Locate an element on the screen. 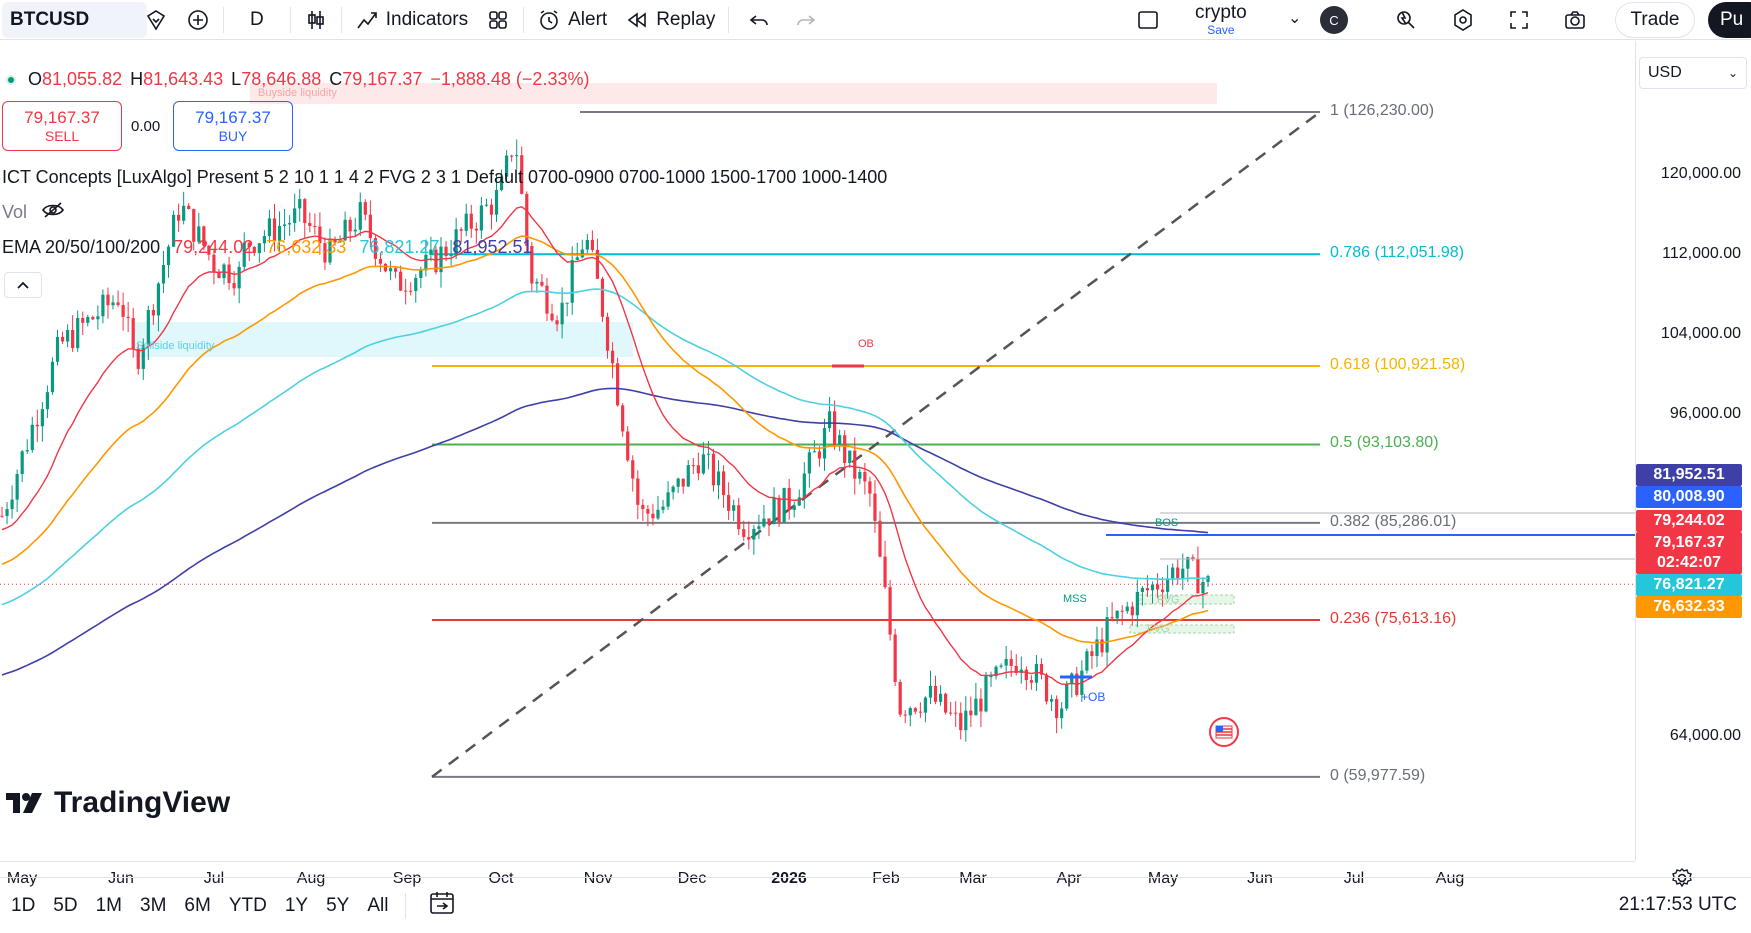  sellside-liquidity-label: Sellside liquidity is located at coordinates (175, 346).